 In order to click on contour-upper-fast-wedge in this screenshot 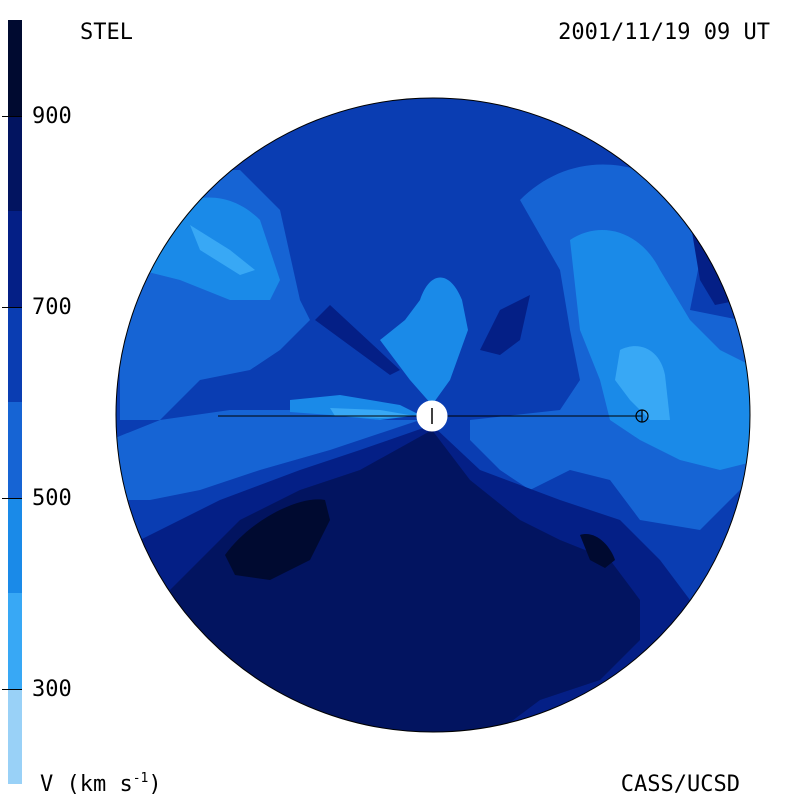, I will do `click(505, 325)`.